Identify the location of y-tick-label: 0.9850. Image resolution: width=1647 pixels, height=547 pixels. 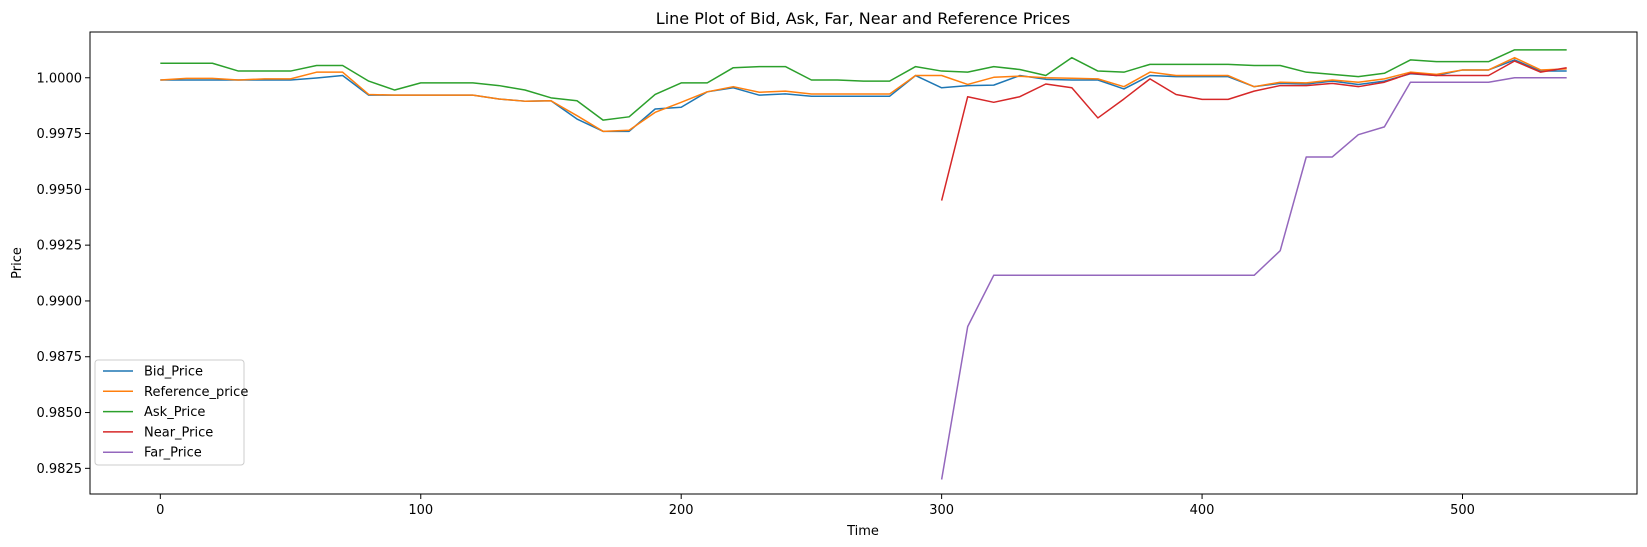
(60, 413).